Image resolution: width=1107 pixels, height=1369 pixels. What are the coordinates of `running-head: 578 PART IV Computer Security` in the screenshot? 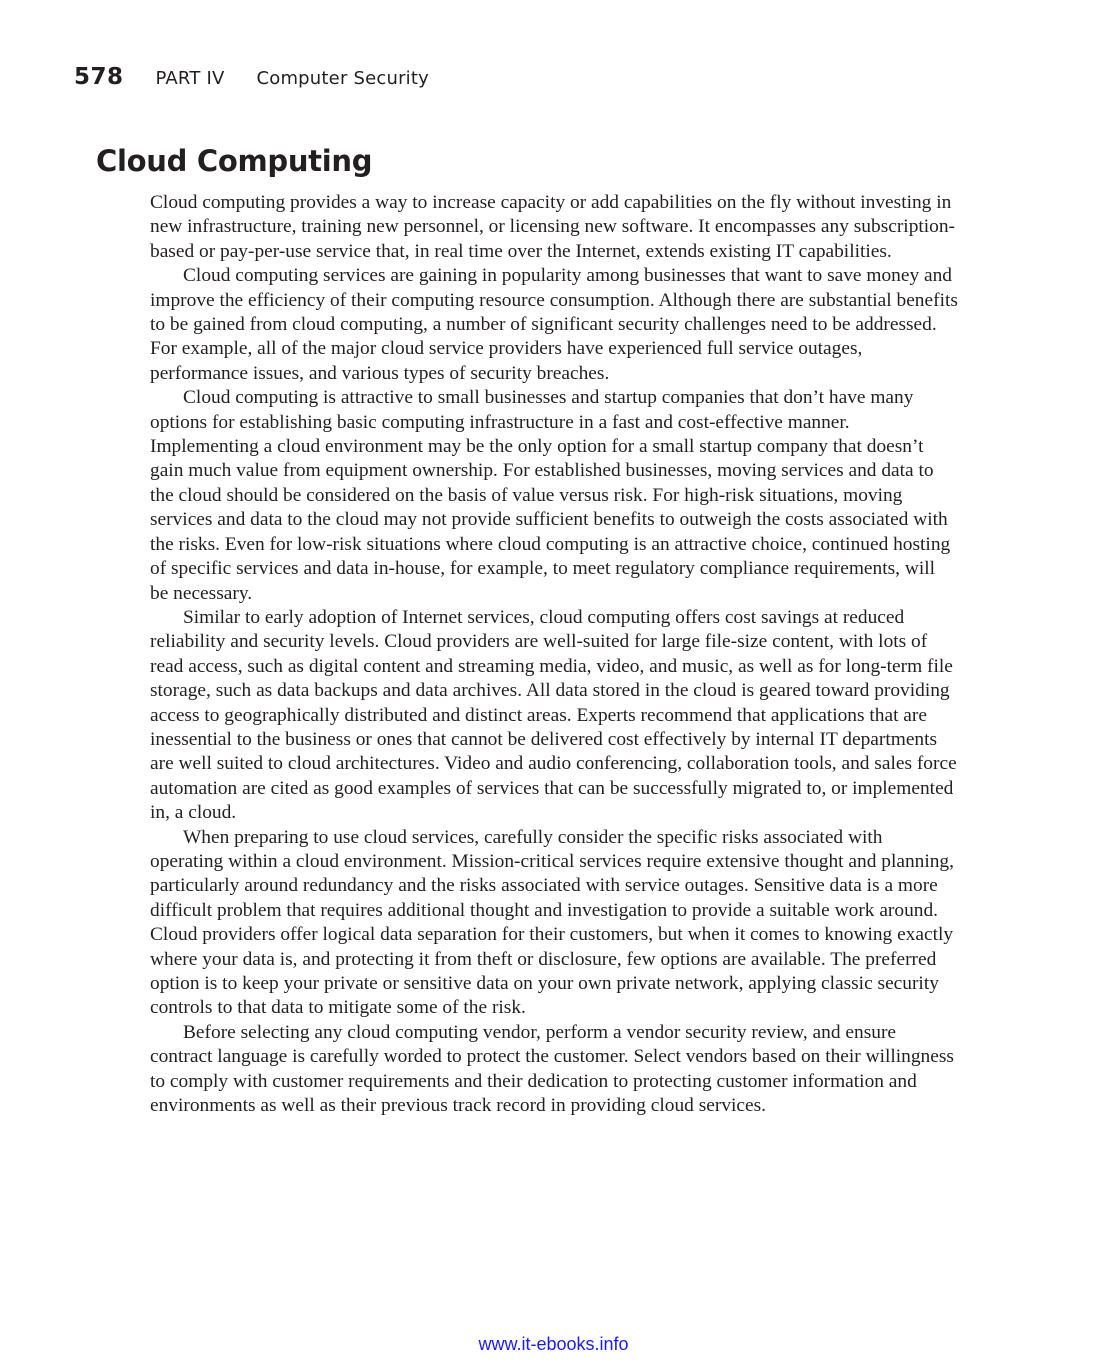 It's located at (251, 77).